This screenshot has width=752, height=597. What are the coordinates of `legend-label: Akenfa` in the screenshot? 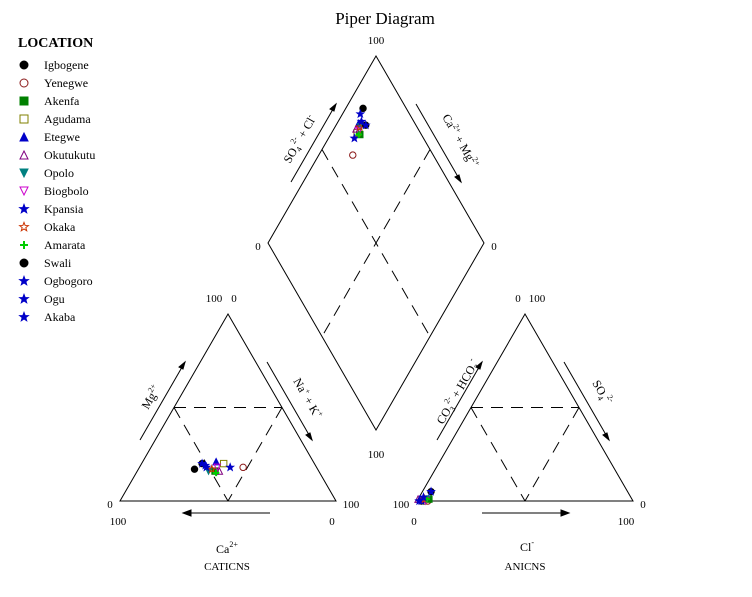 It's located at (62, 100).